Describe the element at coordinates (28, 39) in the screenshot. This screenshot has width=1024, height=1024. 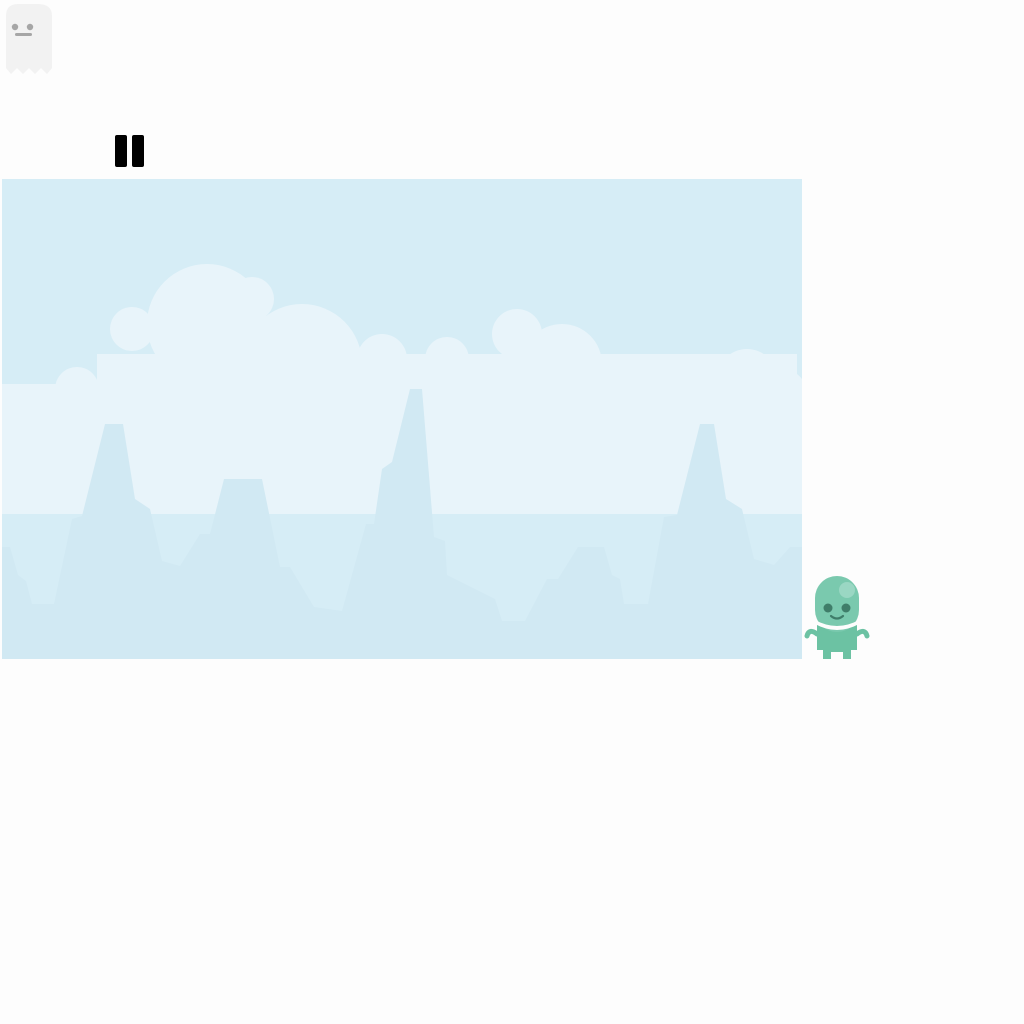
I see `ghost-icon` at that location.